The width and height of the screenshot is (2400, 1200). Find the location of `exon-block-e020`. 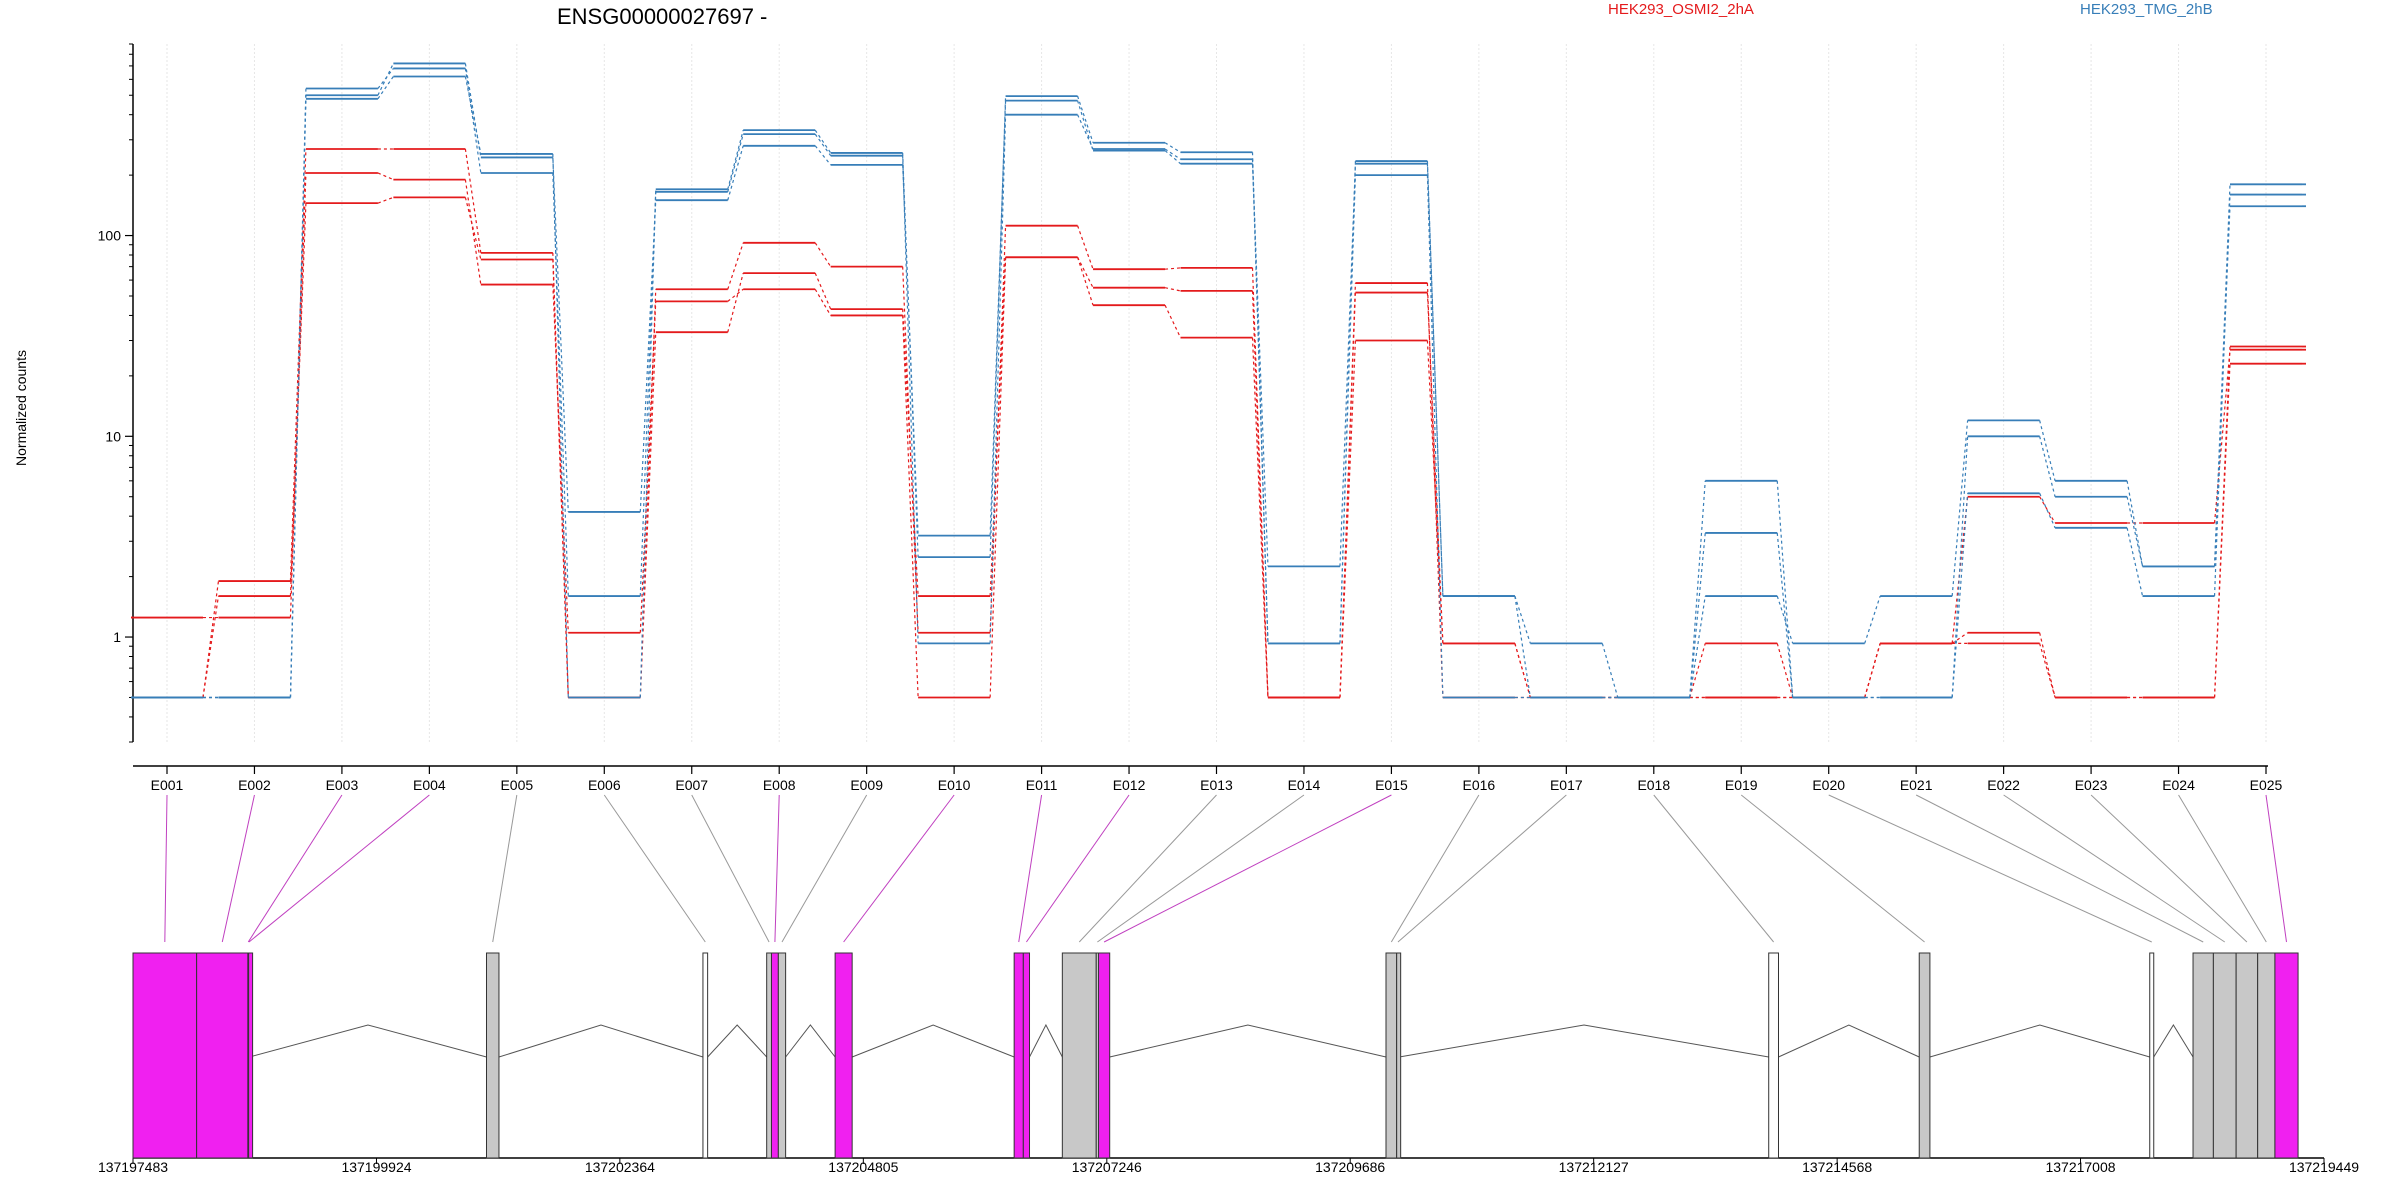

exon-block-e020 is located at coordinates (2152, 1055).